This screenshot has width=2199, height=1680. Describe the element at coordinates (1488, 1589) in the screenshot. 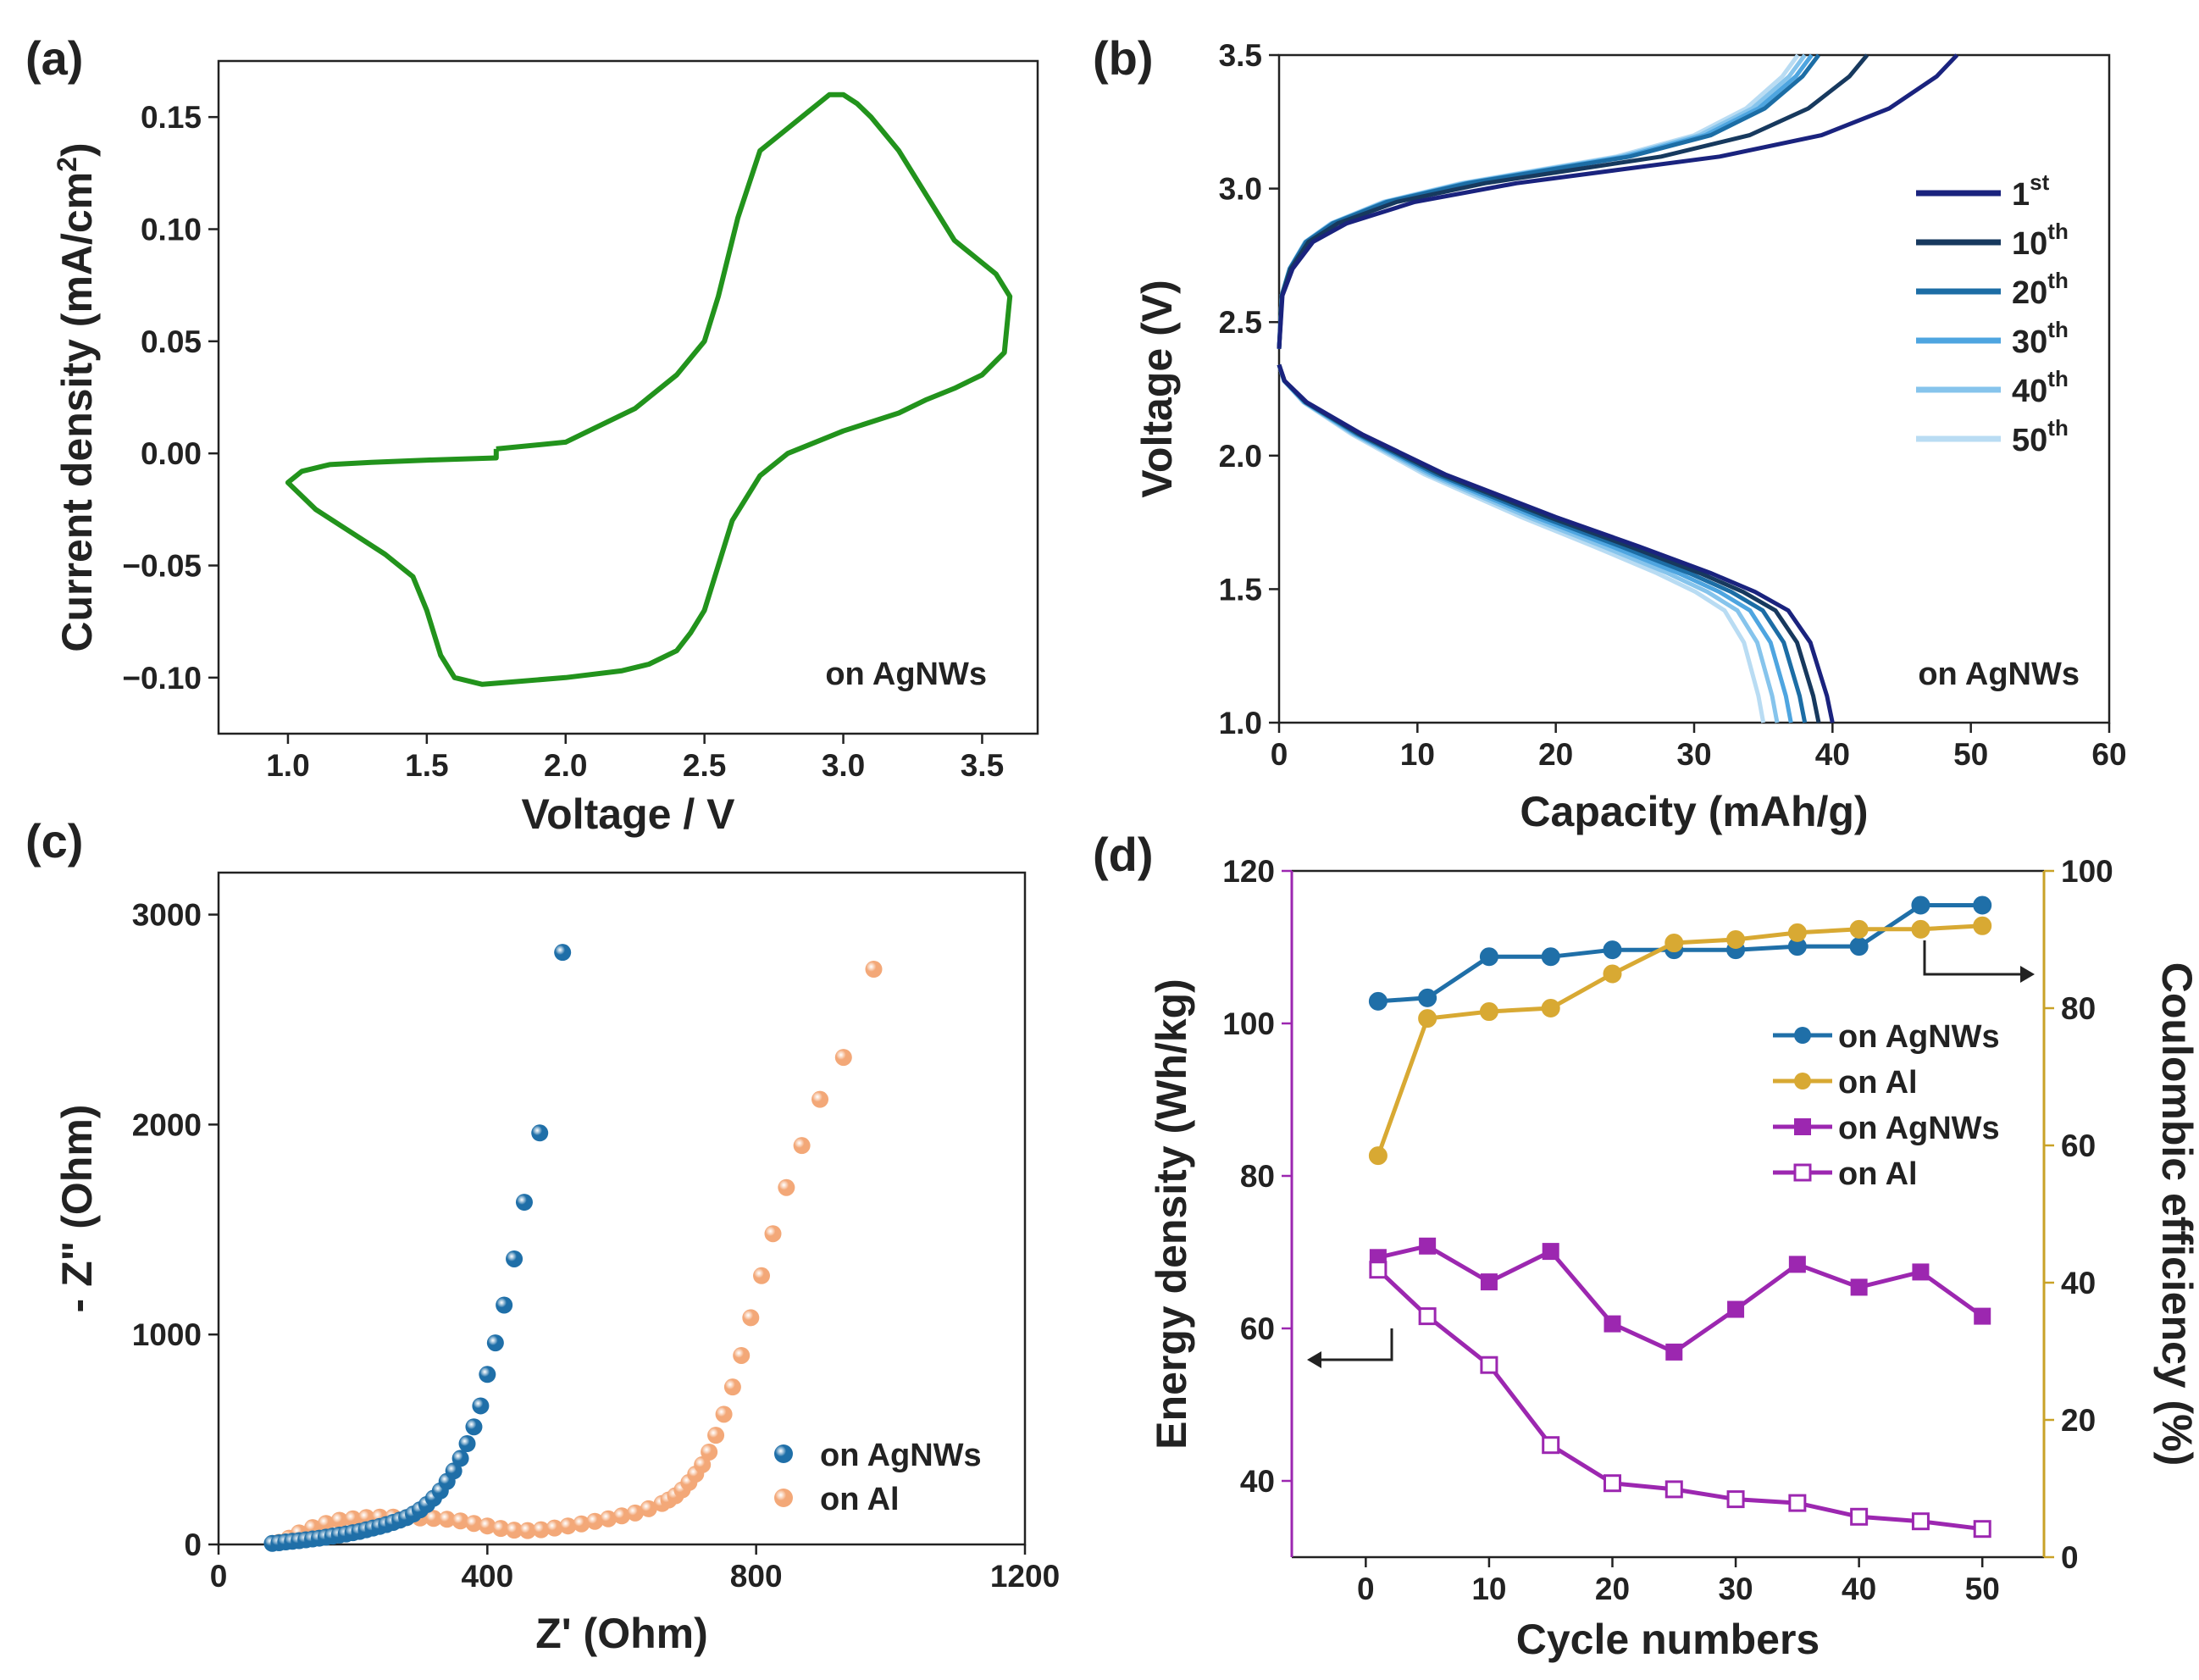

I see `x-tick-label: 10` at that location.